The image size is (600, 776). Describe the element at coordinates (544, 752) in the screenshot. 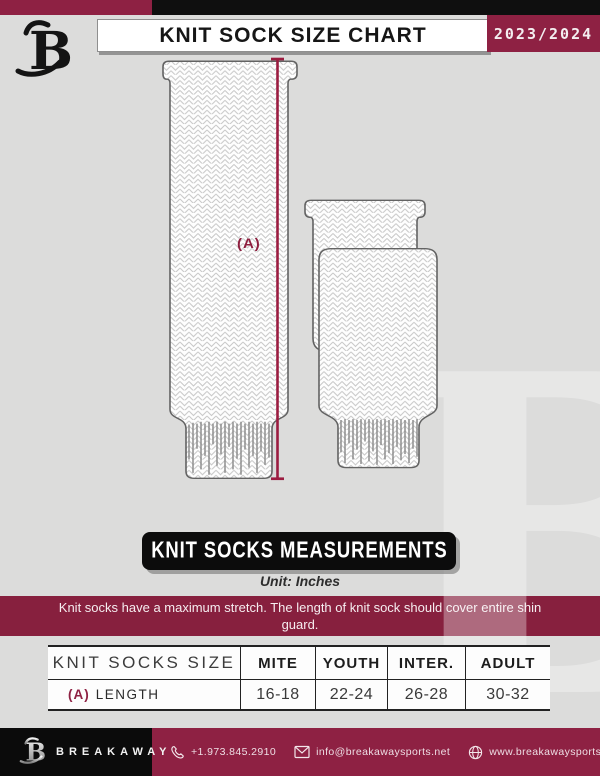

I see `footer-website-text: www.breakawaysports.net` at that location.